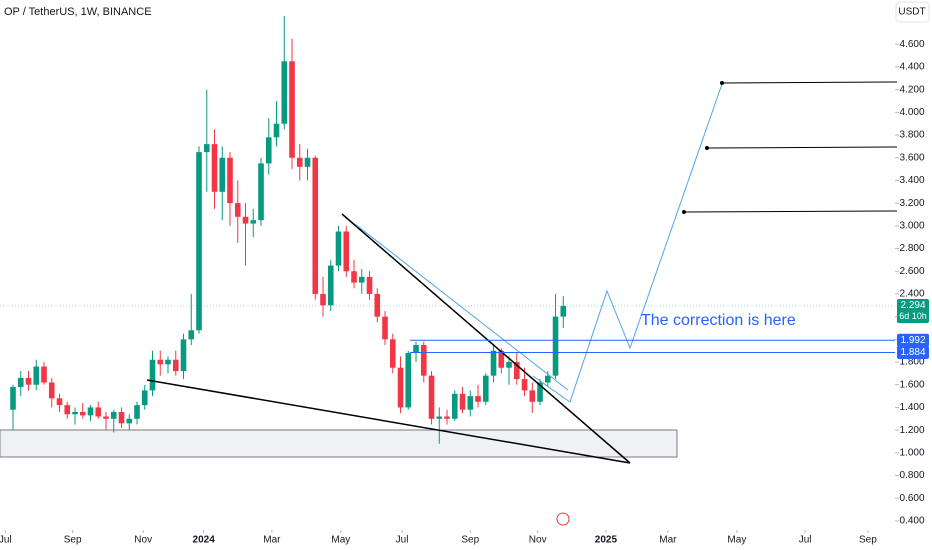 This screenshot has height=550, width=932. I want to click on y-tick-label: 0.400, so click(911, 521).